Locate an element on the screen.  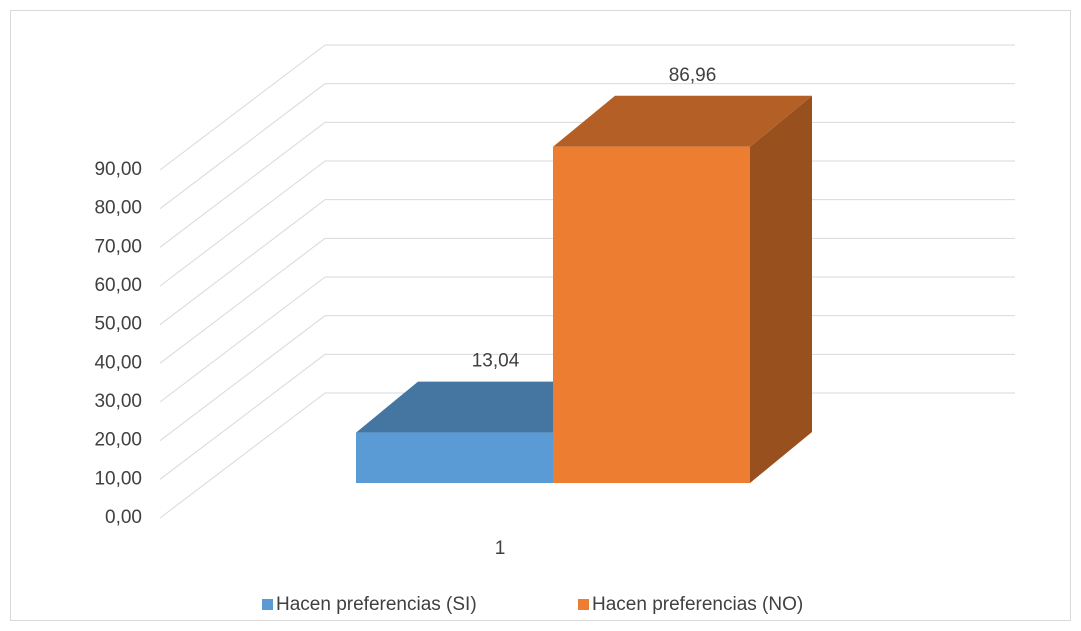
y-tick-label: 60,00 is located at coordinates (118, 285).